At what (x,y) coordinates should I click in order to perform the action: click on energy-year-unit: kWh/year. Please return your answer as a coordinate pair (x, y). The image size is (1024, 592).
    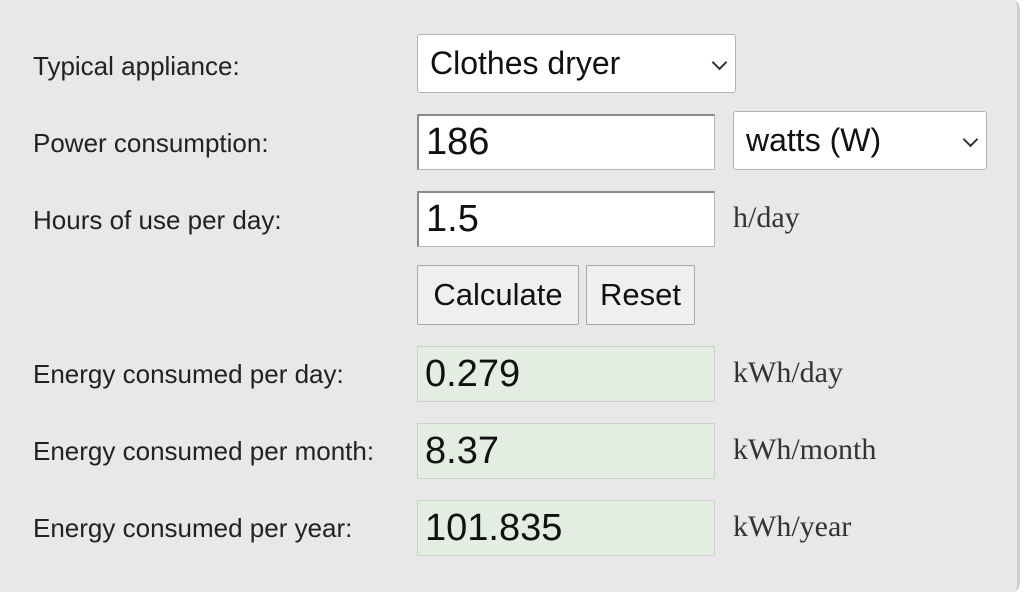
    Looking at the image, I should click on (792, 526).